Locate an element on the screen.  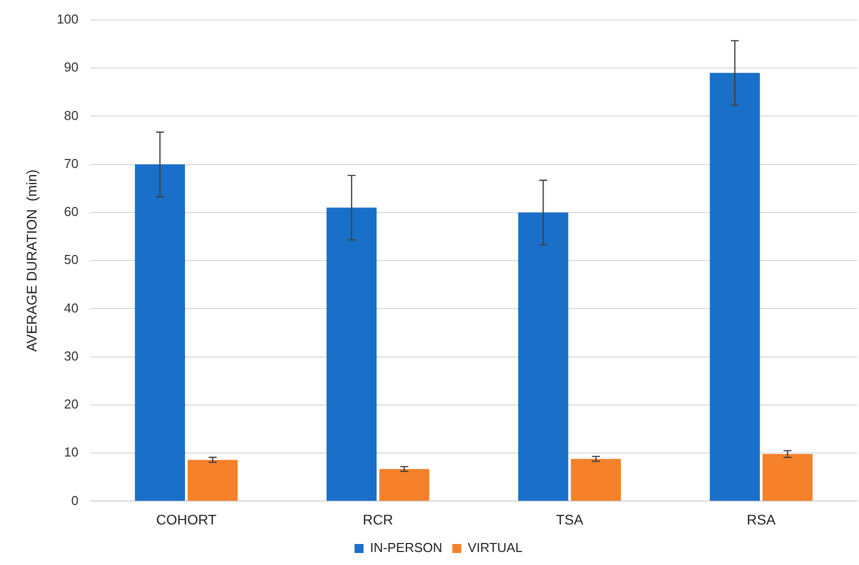
x-tick-label: COHORT is located at coordinates (186, 519).